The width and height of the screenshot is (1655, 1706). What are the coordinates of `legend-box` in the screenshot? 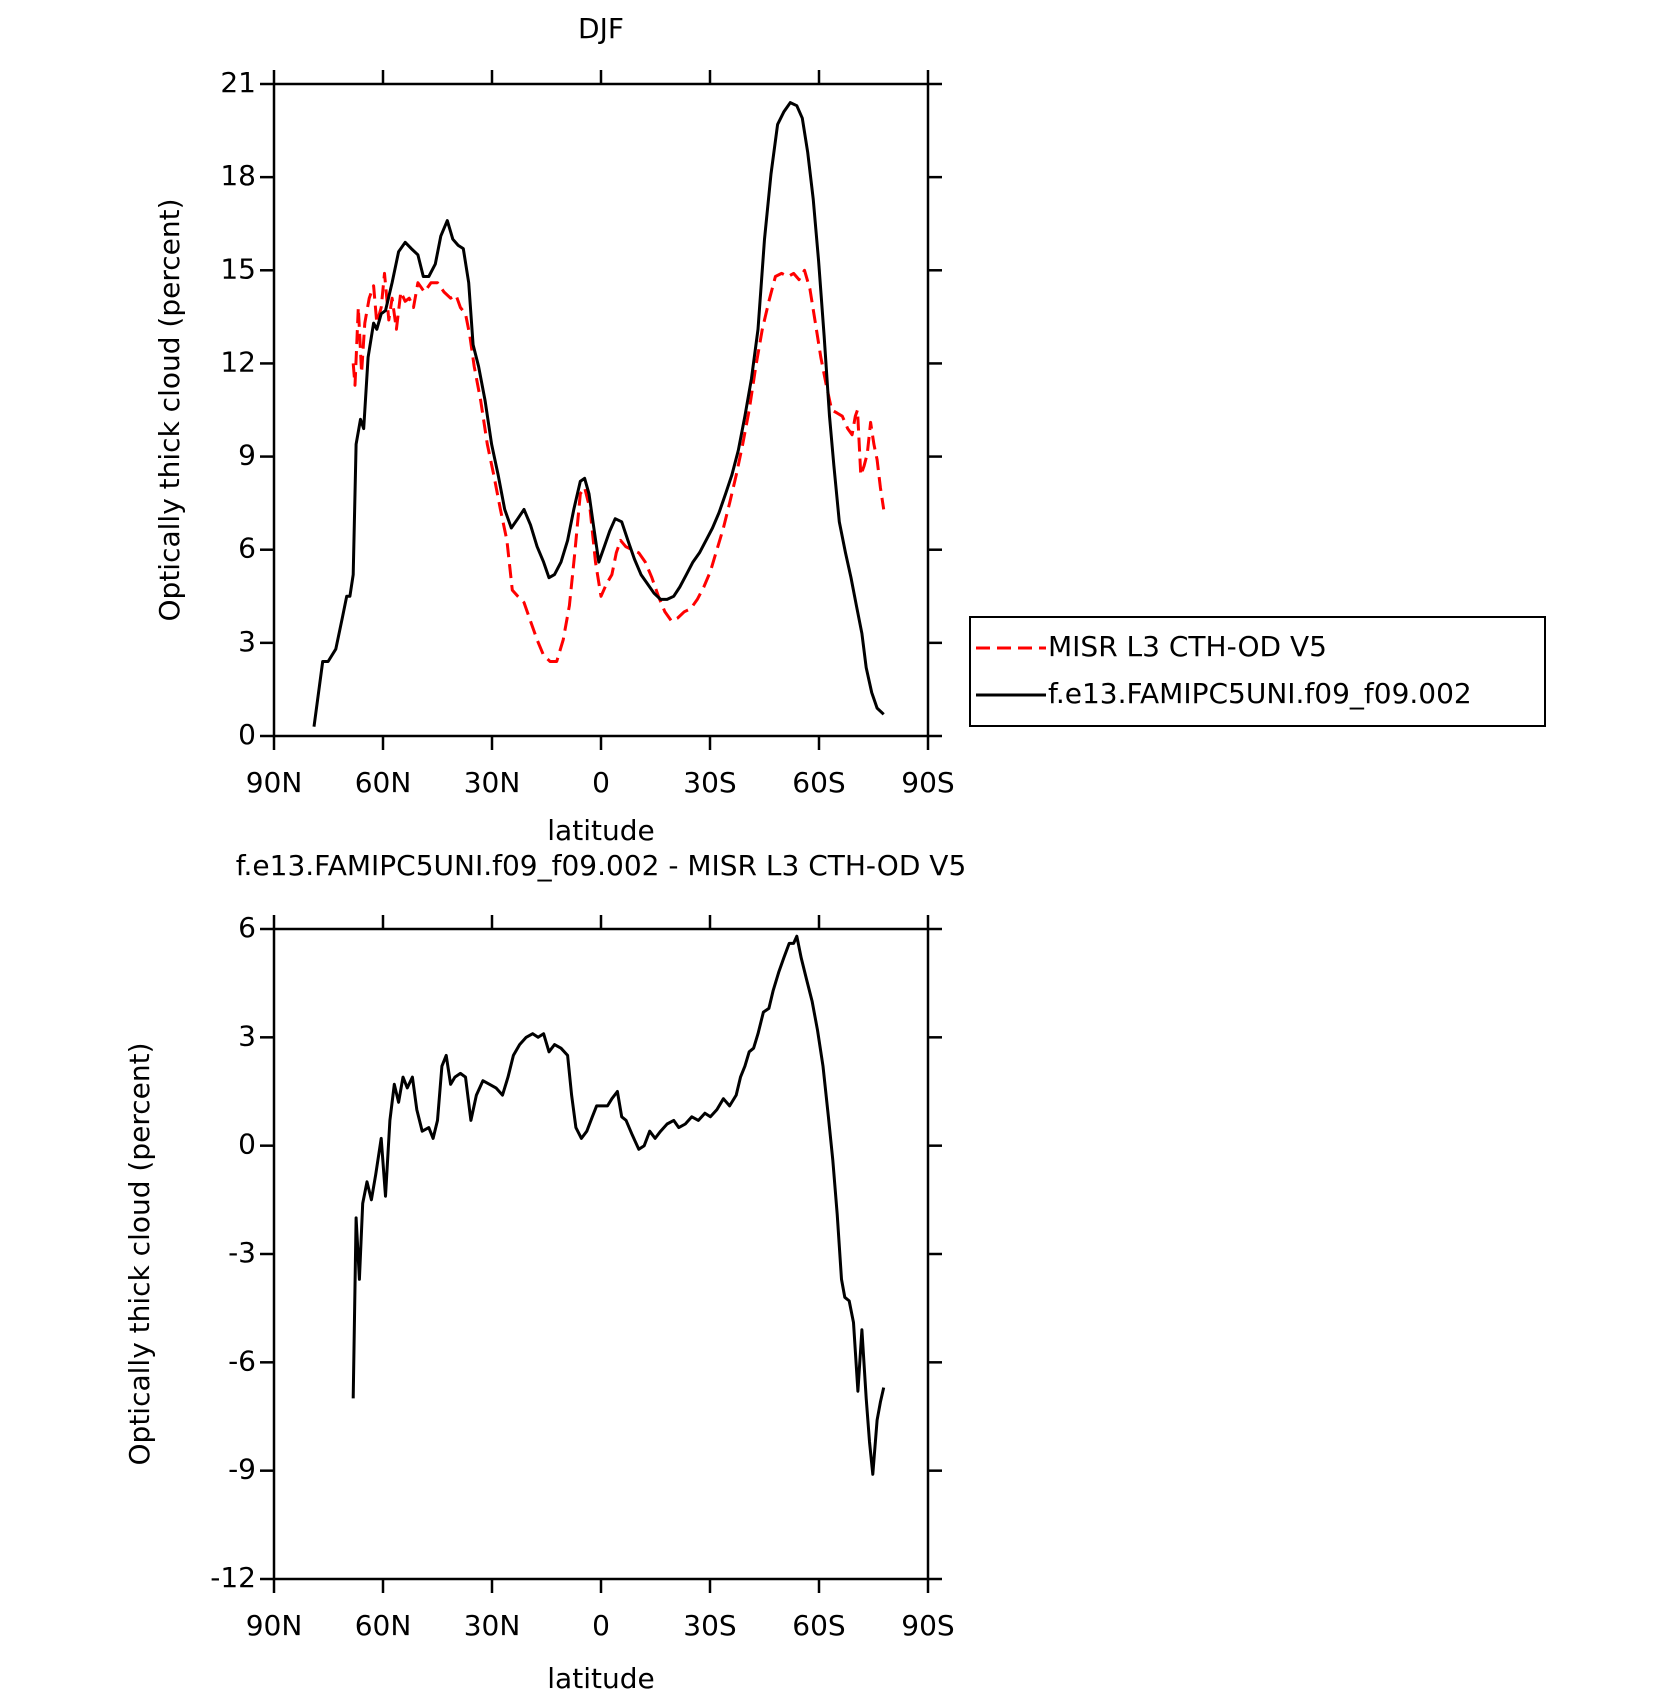 It's located at (1257, 671).